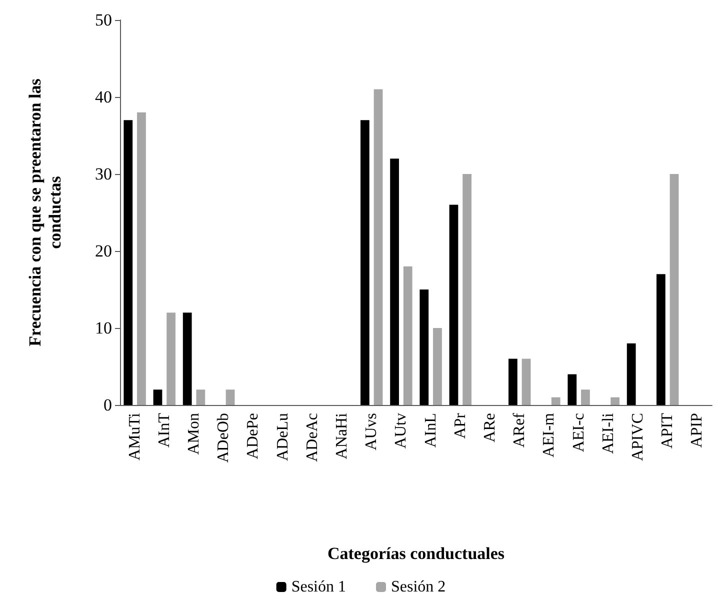 This screenshot has width=722, height=605. Describe the element at coordinates (103, 97) in the screenshot. I see `y-tick-label: 40` at that location.